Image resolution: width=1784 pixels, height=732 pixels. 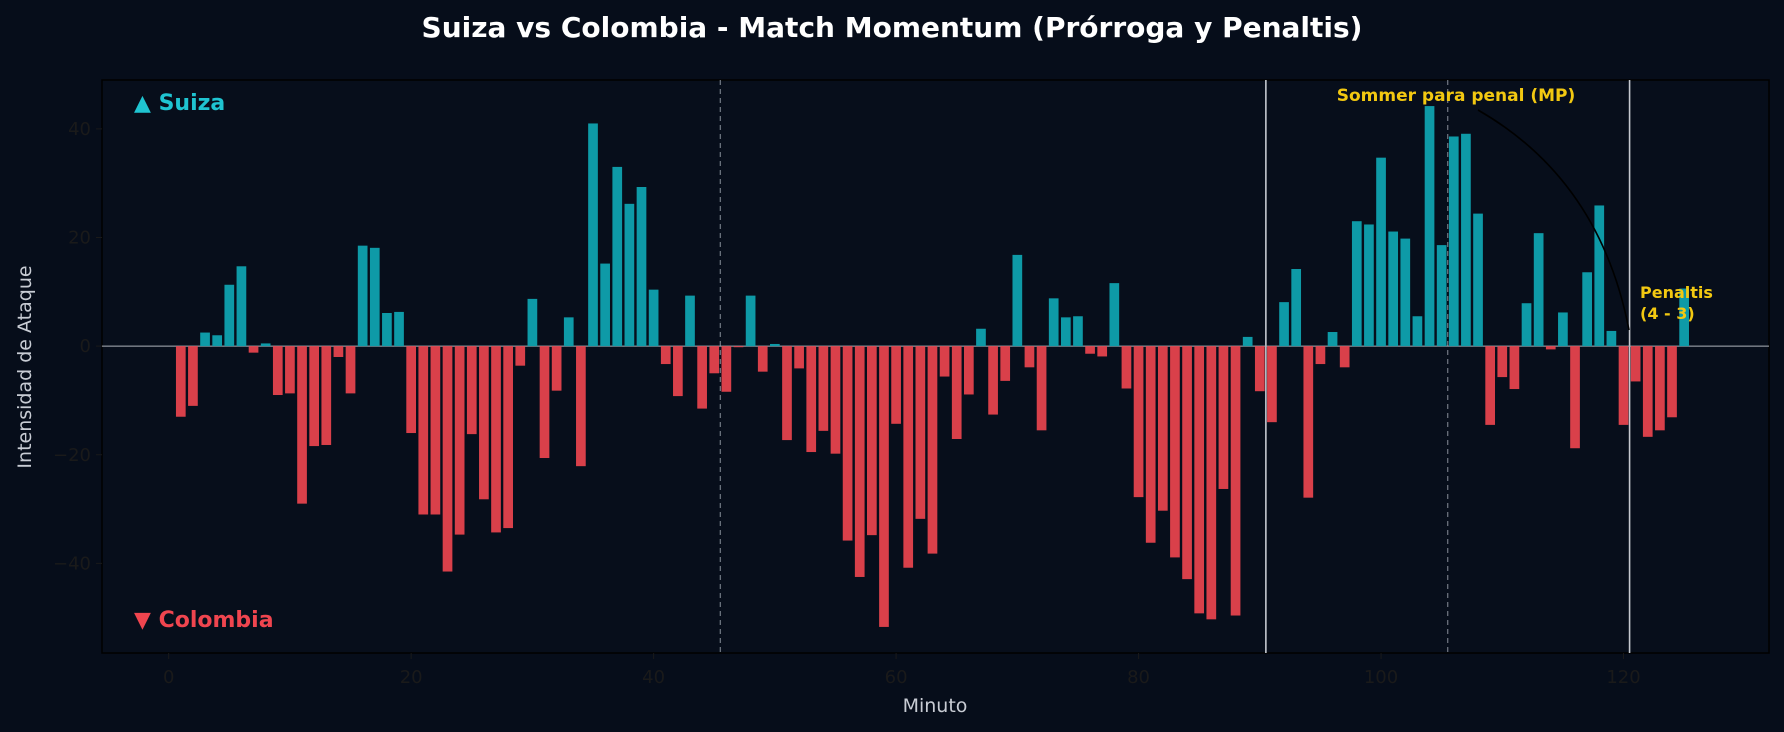 I want to click on x-tick-label: 120, so click(x=1623, y=677).